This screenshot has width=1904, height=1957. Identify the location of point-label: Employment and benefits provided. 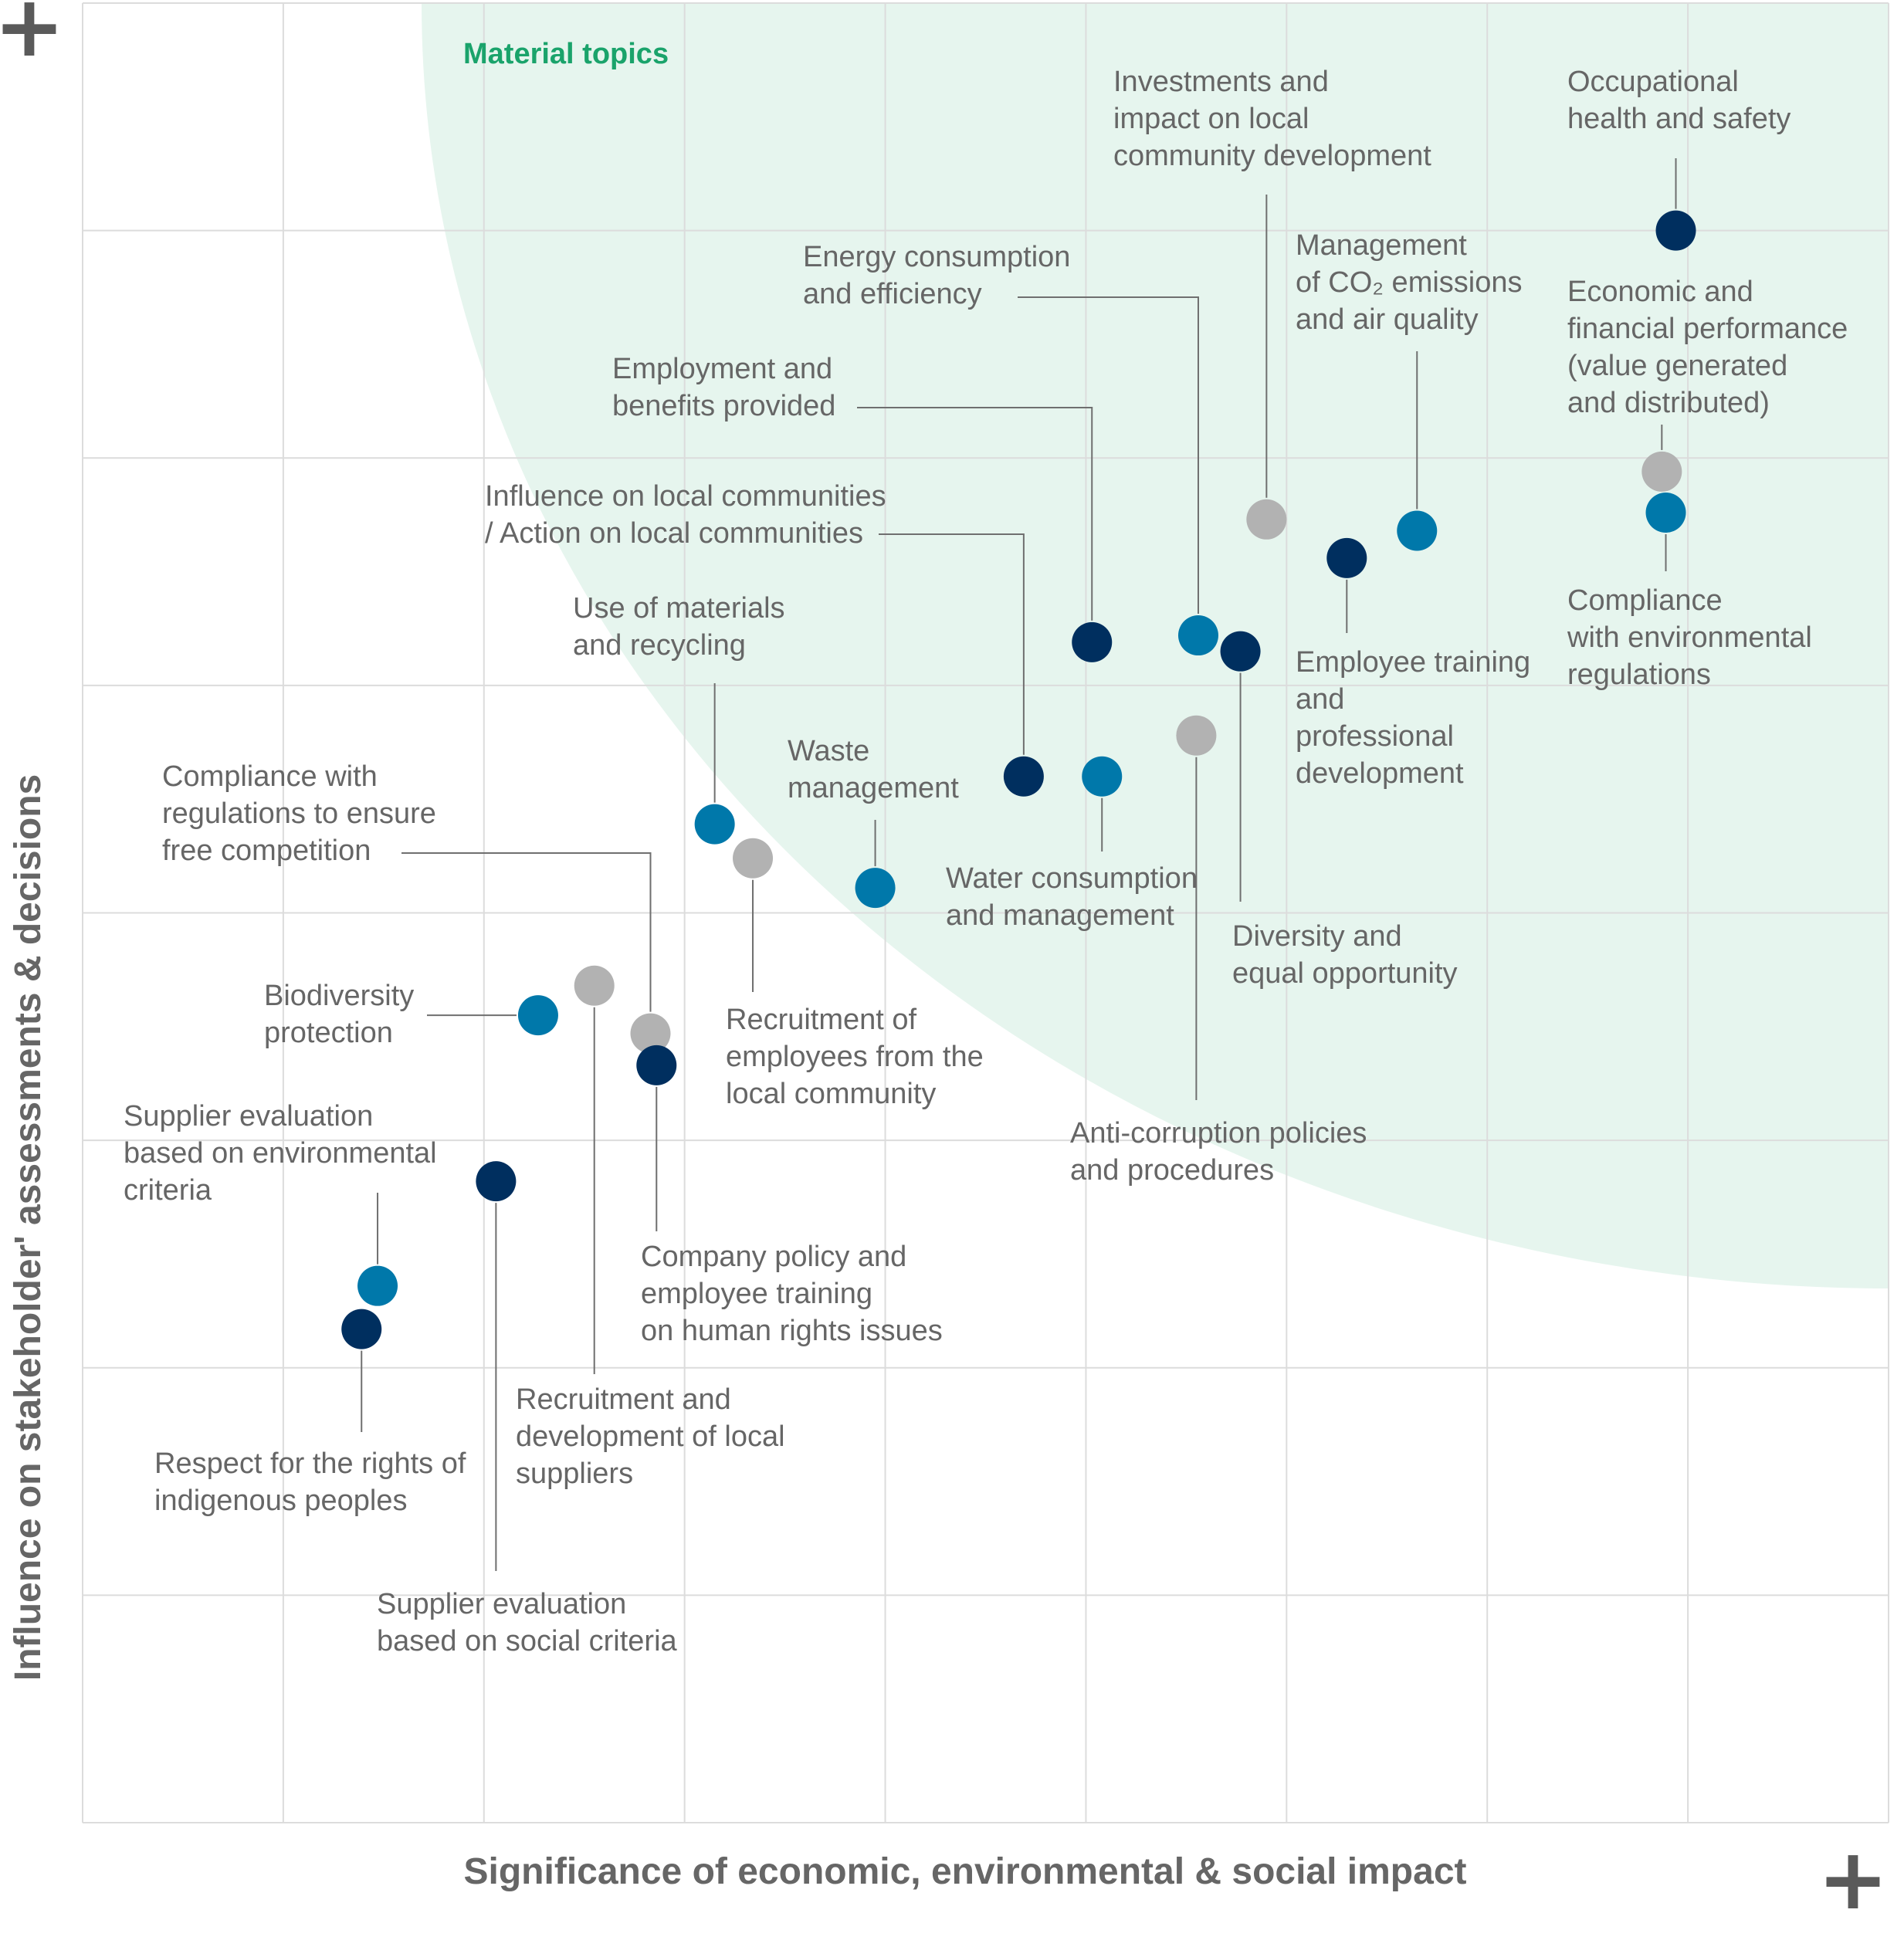
(723, 387).